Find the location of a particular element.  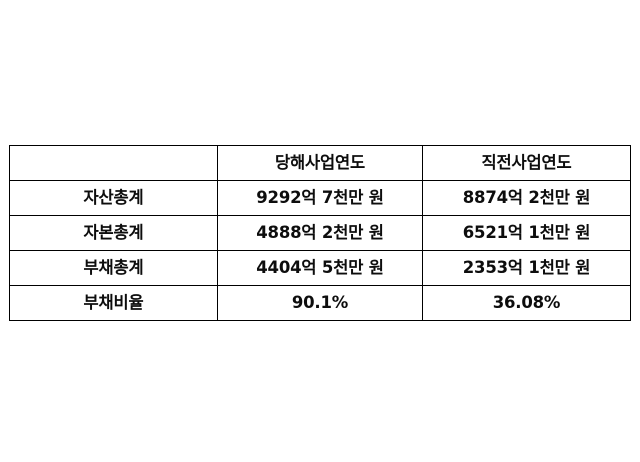

table-row: 자본총계 4888억 2천만 원 6521억 1천만 원 is located at coordinates (320, 233).